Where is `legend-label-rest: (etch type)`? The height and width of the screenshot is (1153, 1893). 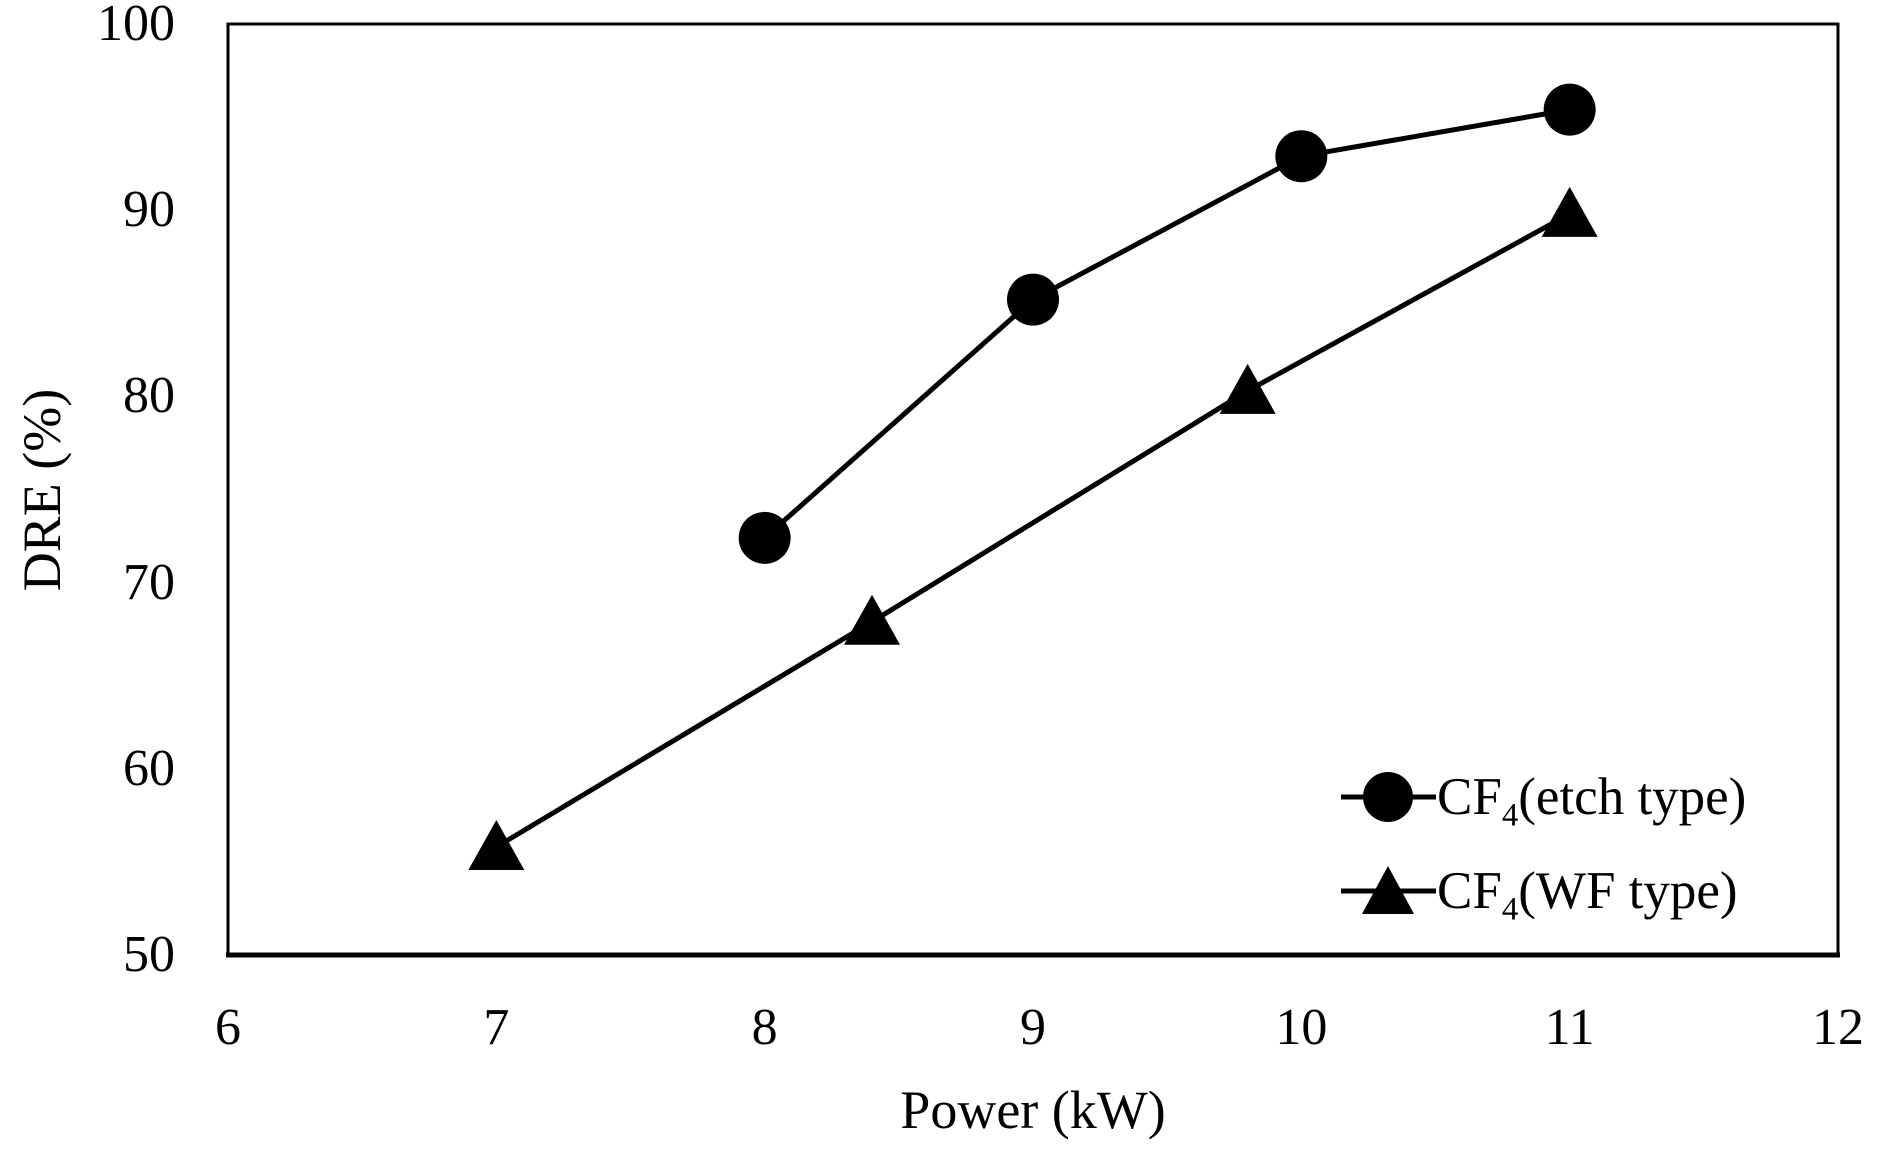
legend-label-rest: (etch type) is located at coordinates (1632, 797).